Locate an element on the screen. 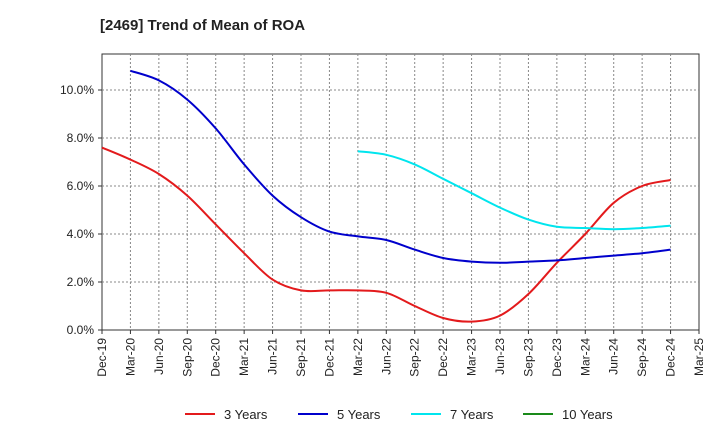  y-tick-label: 10.0% is located at coordinates (77, 90).